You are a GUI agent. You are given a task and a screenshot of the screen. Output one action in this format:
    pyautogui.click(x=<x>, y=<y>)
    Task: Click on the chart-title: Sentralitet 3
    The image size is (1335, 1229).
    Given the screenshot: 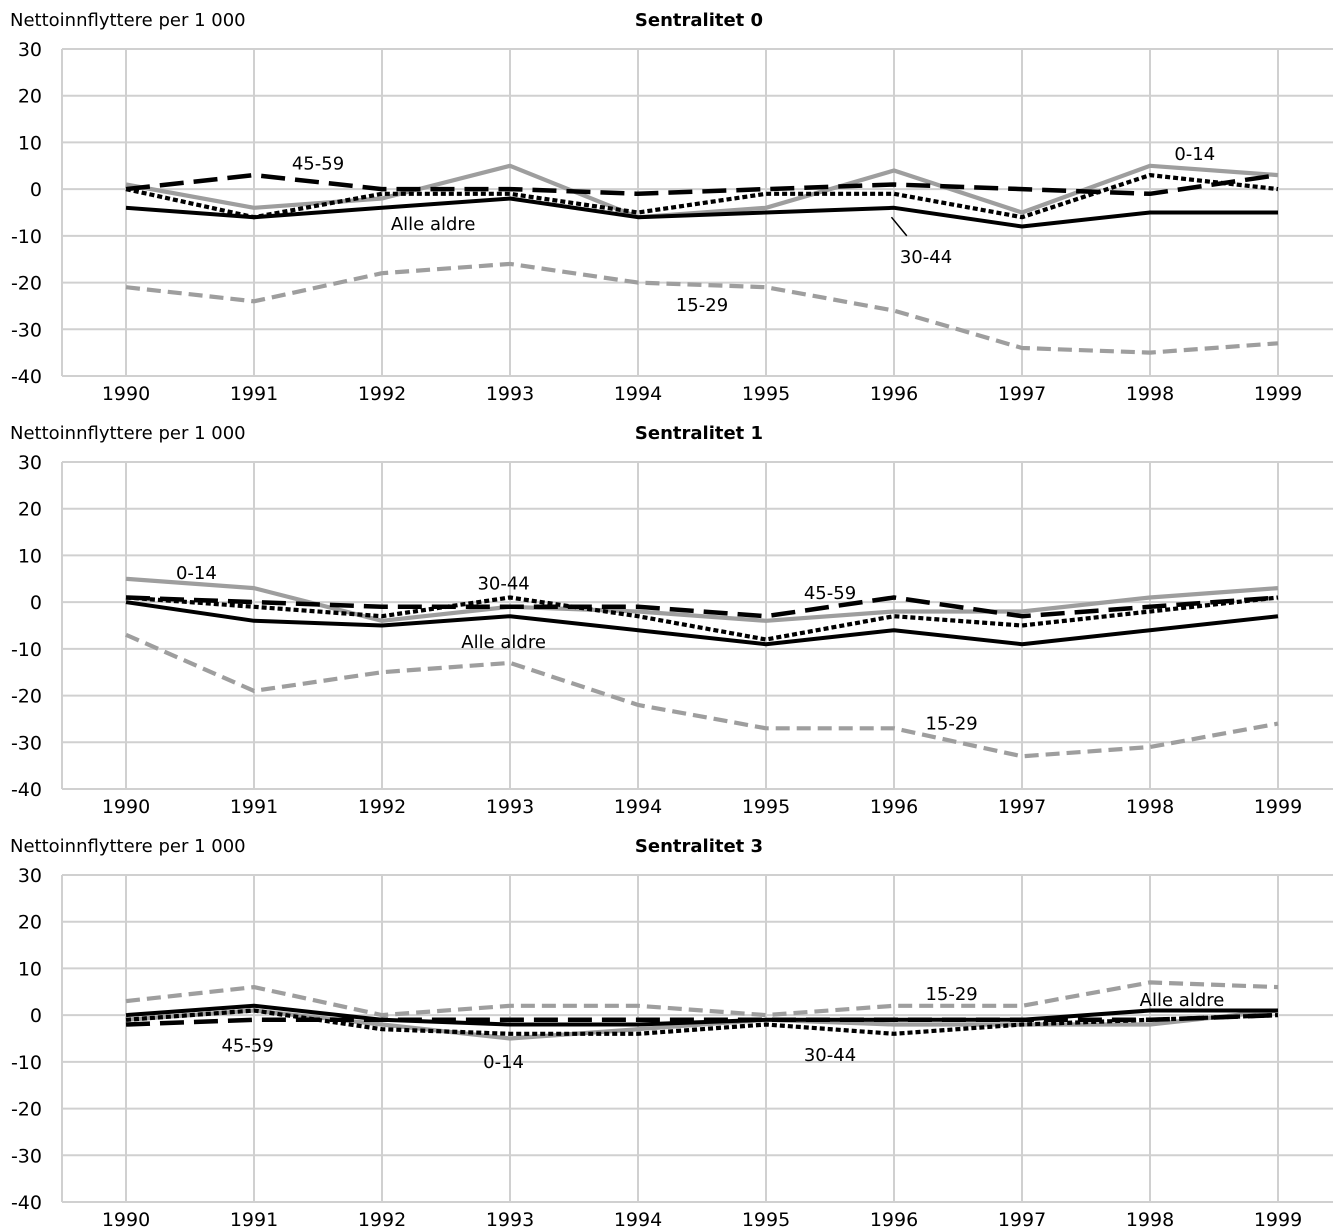 What is the action you would take?
    pyautogui.click(x=699, y=846)
    